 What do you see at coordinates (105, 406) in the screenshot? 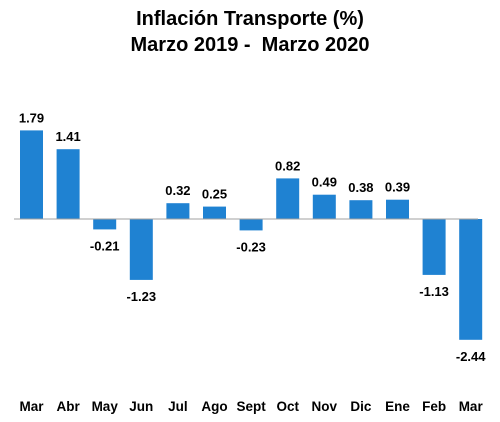
I see `x-tick-label-3: May` at bounding box center [105, 406].